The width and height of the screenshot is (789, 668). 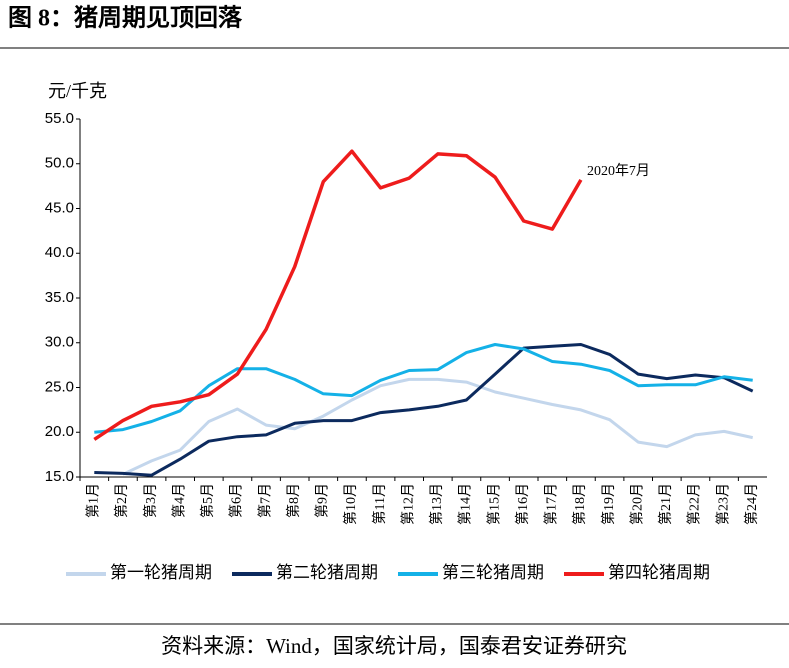 What do you see at coordinates (59, 476) in the screenshot?
I see `y-tick-label: 15.0` at bounding box center [59, 476].